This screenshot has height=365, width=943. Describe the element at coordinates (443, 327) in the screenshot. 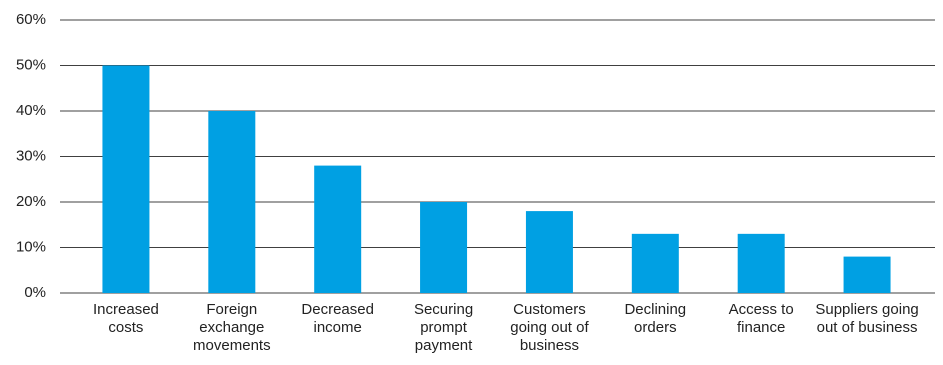

I see `x-tick-label: Securing prompt payment` at that location.